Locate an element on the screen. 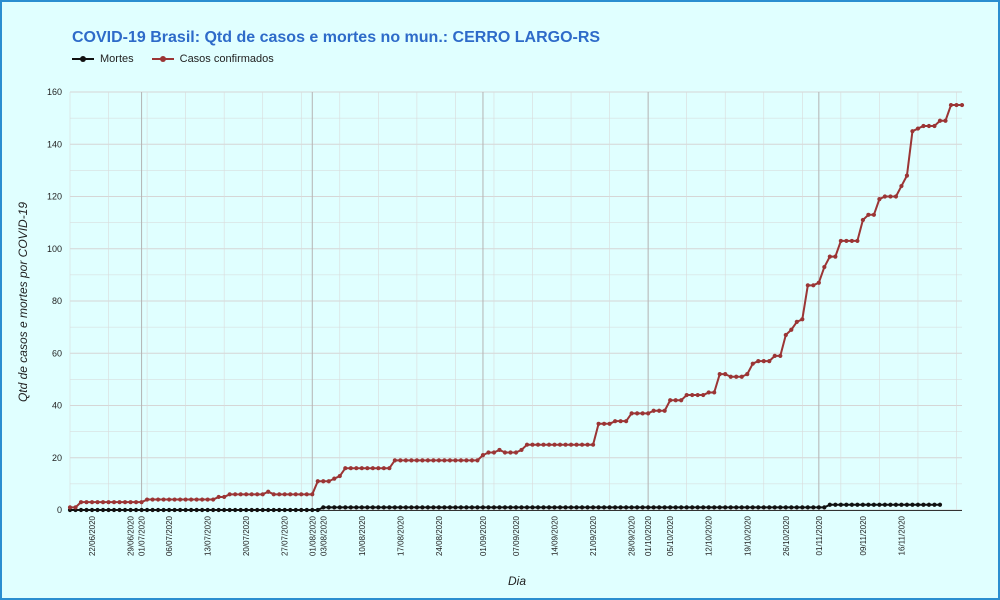 Image resolution: width=1000 pixels, height=600 pixels. legend-item-mortes: Mortes is located at coordinates (103, 59).